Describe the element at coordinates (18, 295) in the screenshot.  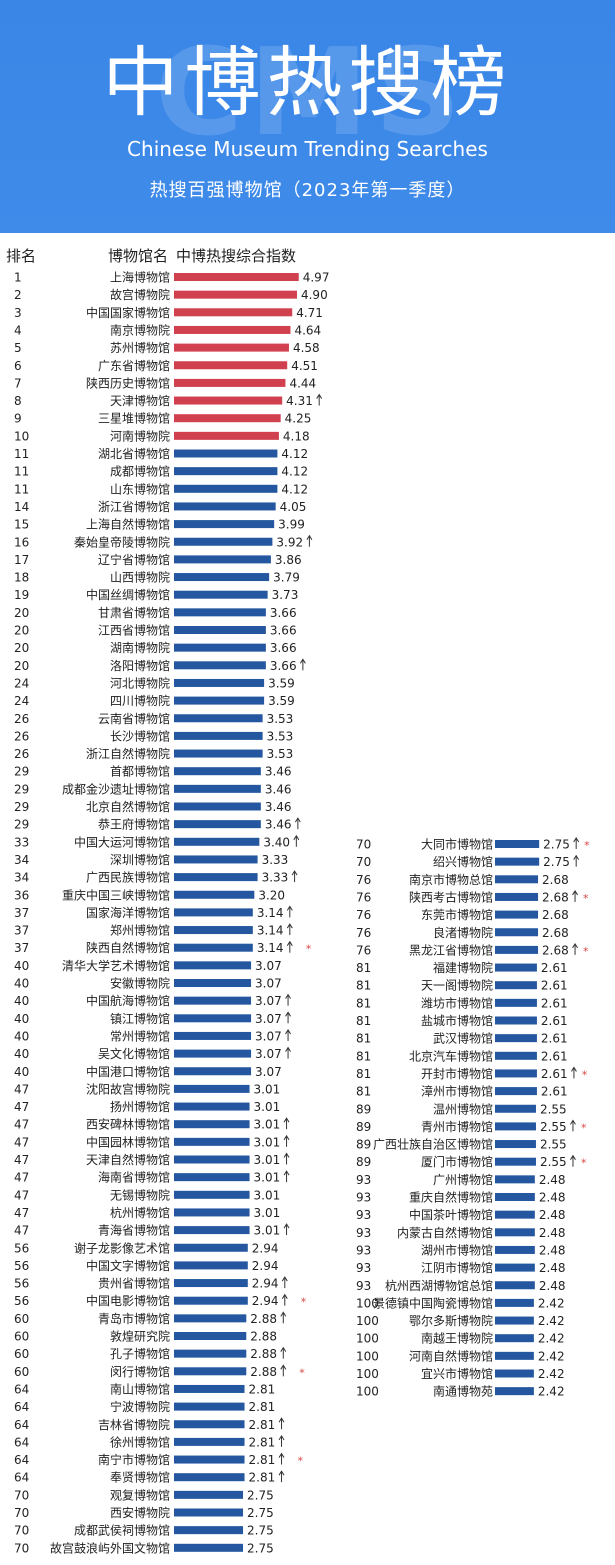
I see `rank-label: 2` at that location.